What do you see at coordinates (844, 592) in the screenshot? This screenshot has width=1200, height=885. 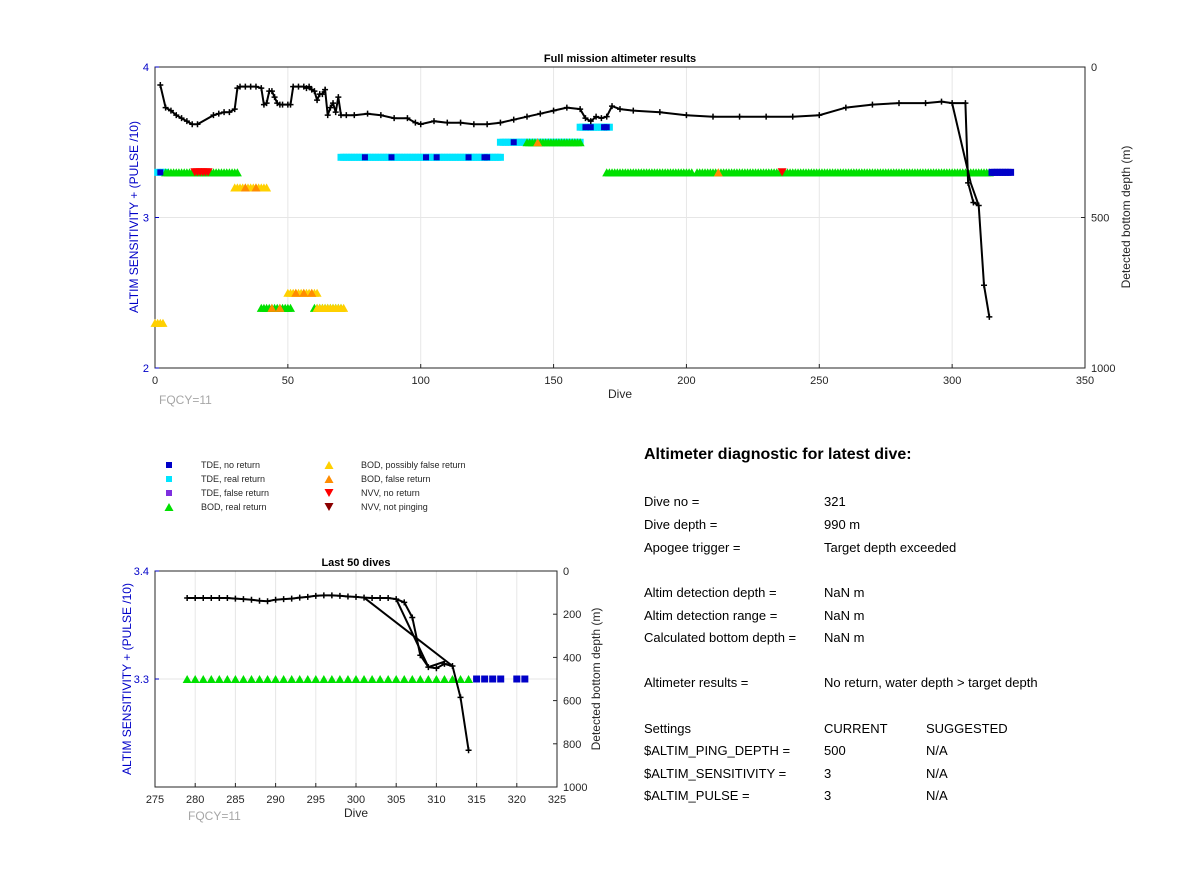 I see `altim-det-depth-value: NaN m` at bounding box center [844, 592].